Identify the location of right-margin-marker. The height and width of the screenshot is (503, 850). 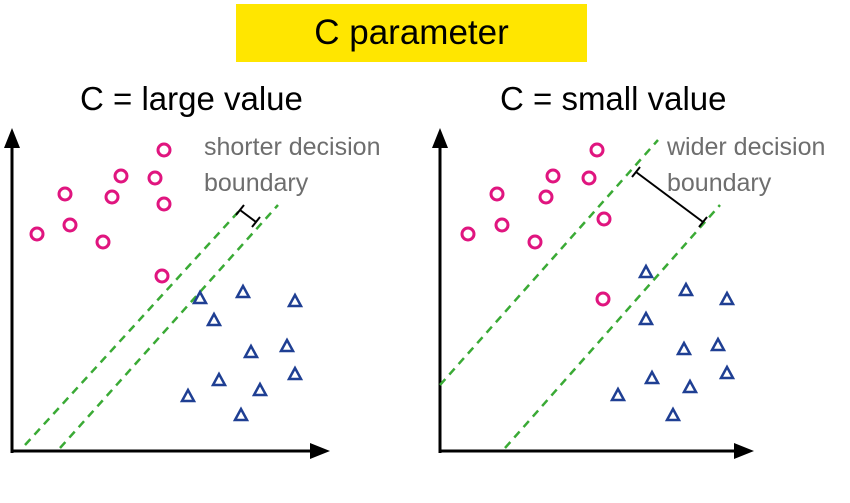
(669, 197).